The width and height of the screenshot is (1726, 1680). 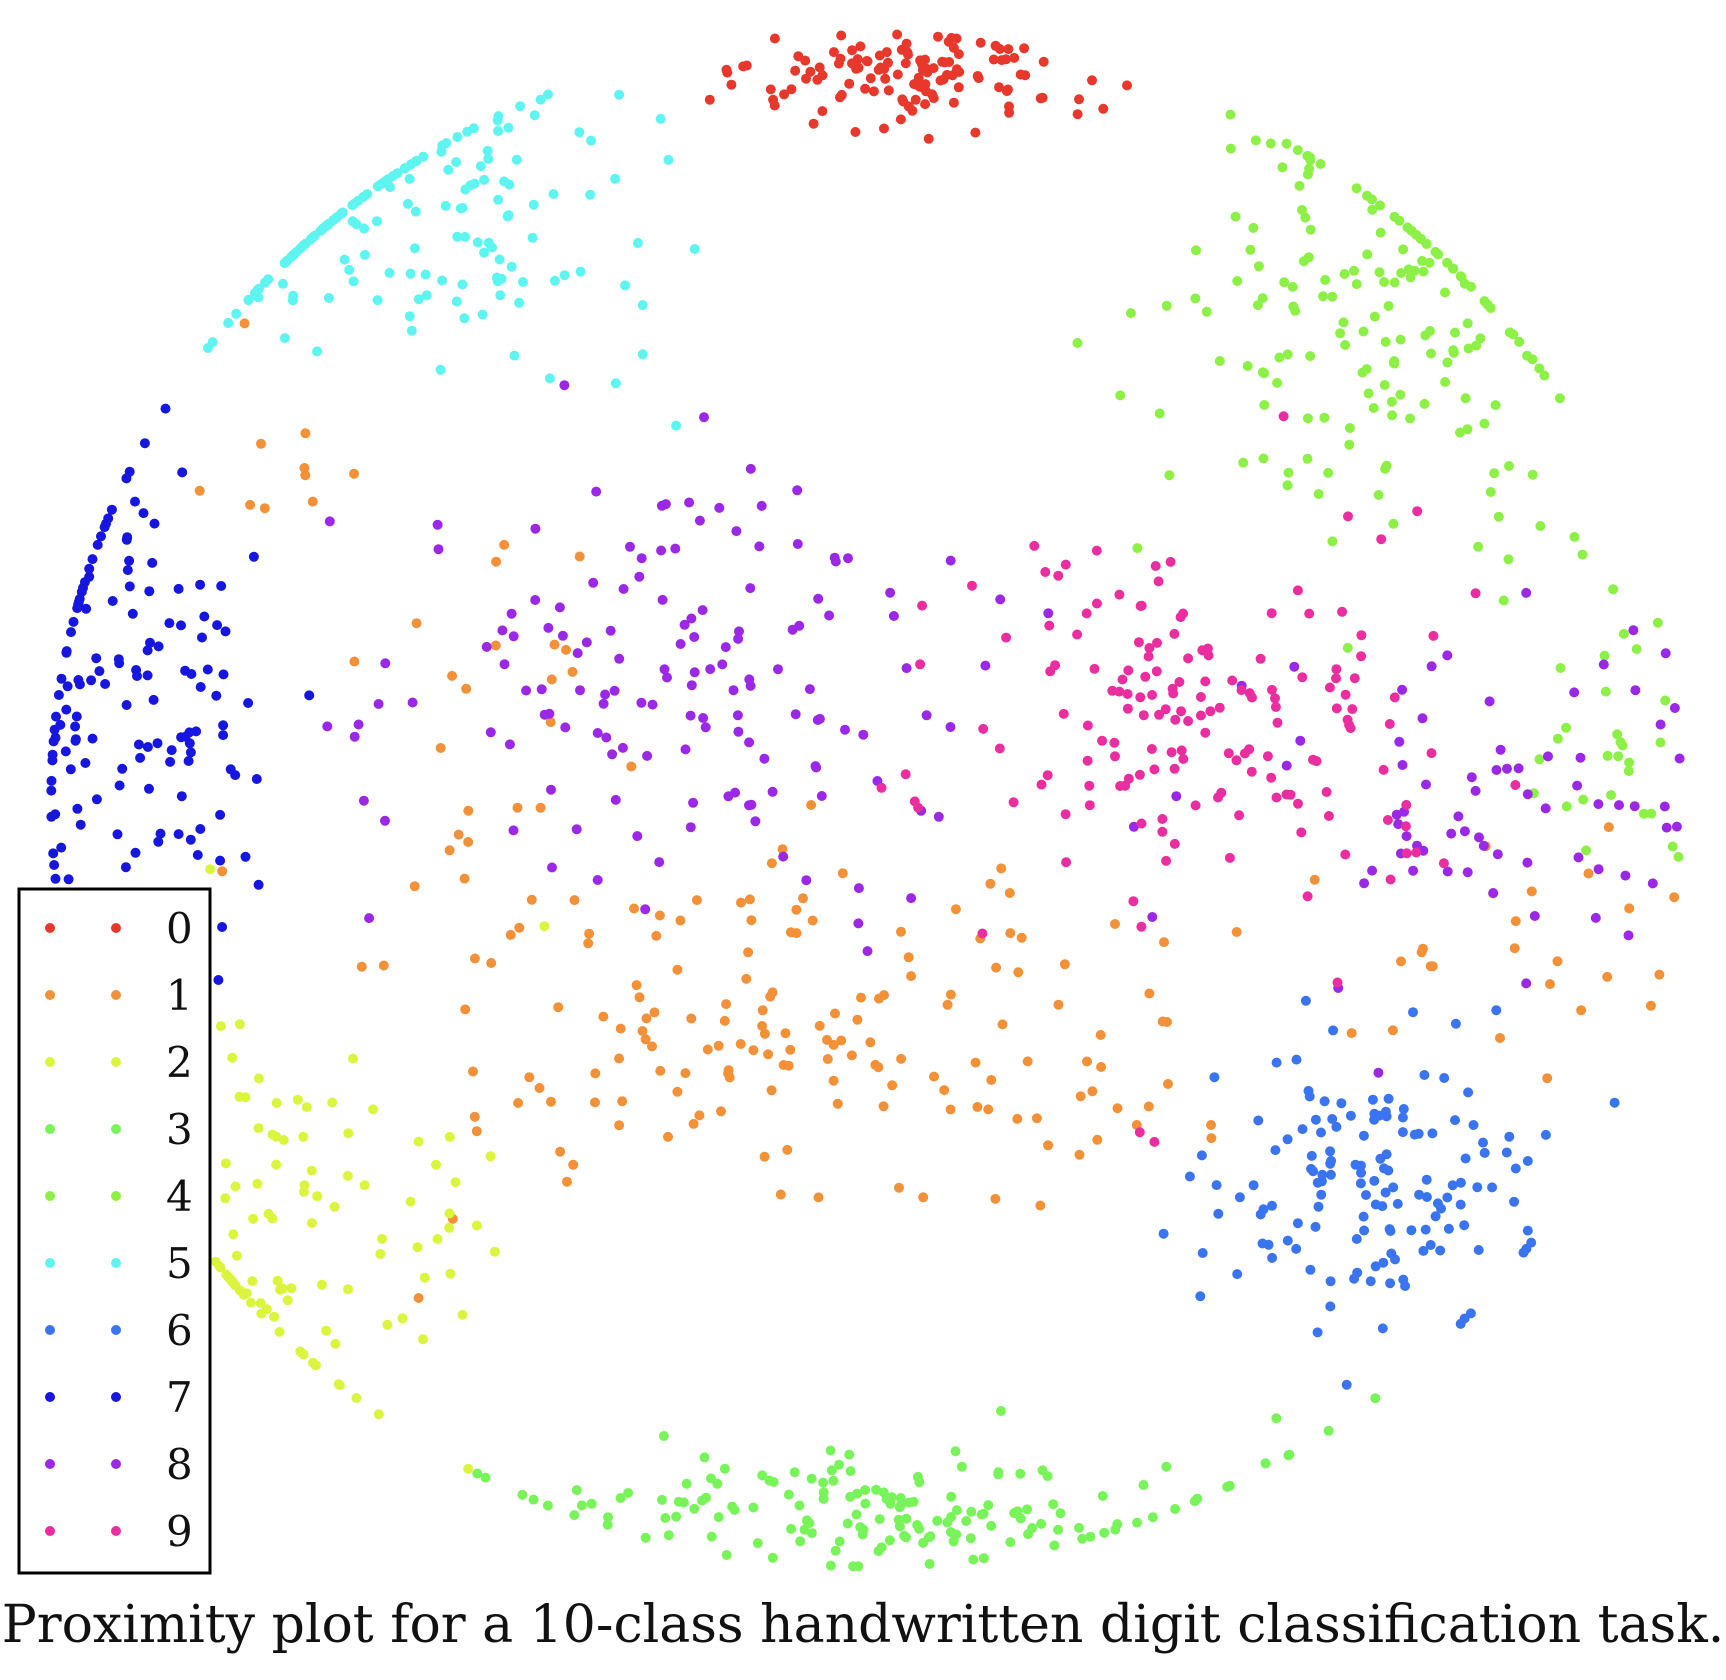 I want to click on legend-marker, so click(x=50, y=1129).